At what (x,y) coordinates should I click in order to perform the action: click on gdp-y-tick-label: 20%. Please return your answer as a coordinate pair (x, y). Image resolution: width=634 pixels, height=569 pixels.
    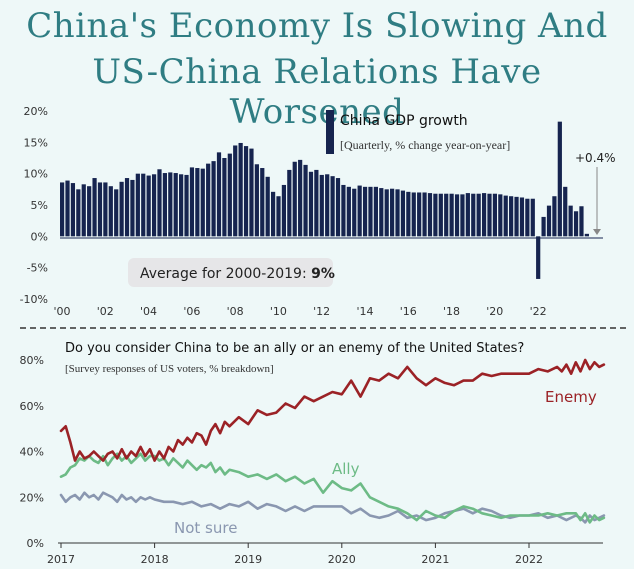
    Looking at the image, I should click on (36, 111).